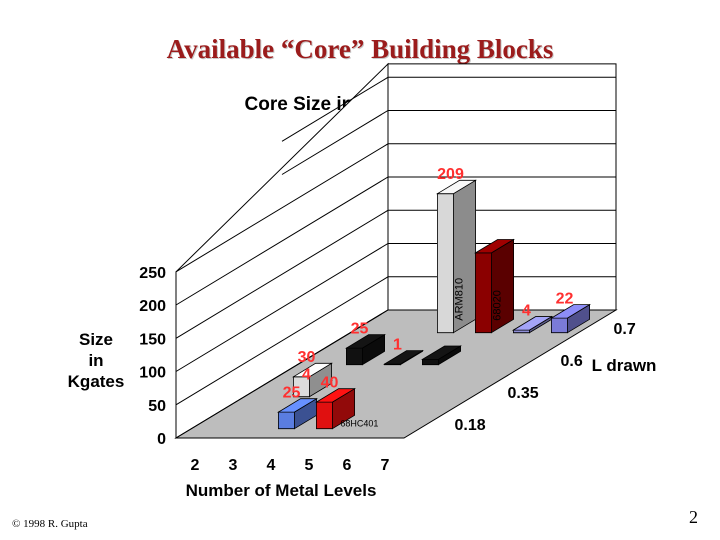 The height and width of the screenshot is (540, 720). I want to click on y-tick-label: 100, so click(152, 373).